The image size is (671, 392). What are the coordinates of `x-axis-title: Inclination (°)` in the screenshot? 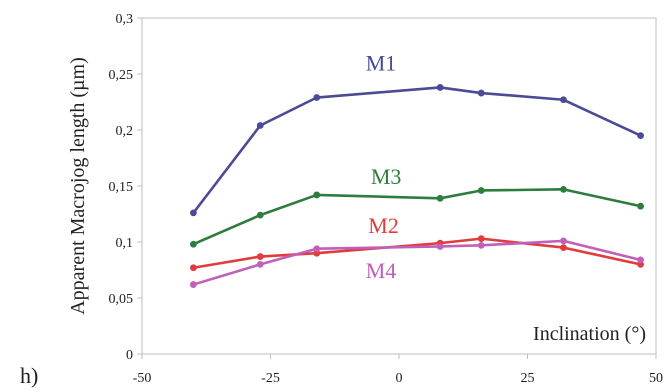 It's located at (589, 334).